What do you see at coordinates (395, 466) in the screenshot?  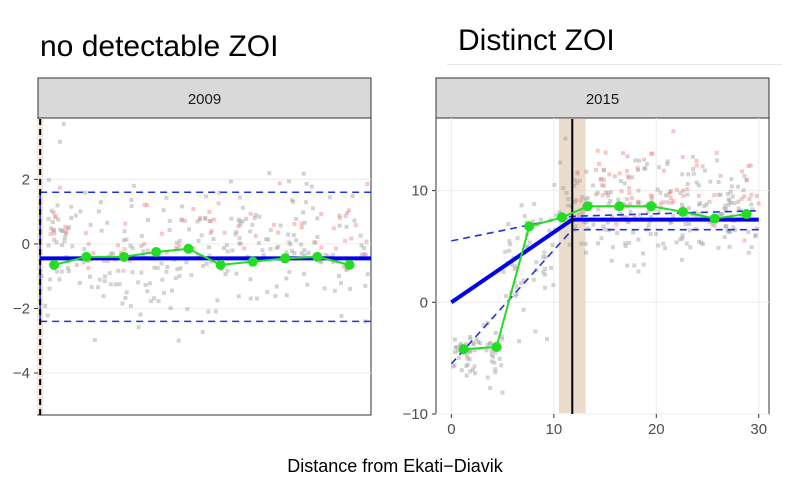 I see `x-axis-label: Distance from Ekati−Diavik` at bounding box center [395, 466].